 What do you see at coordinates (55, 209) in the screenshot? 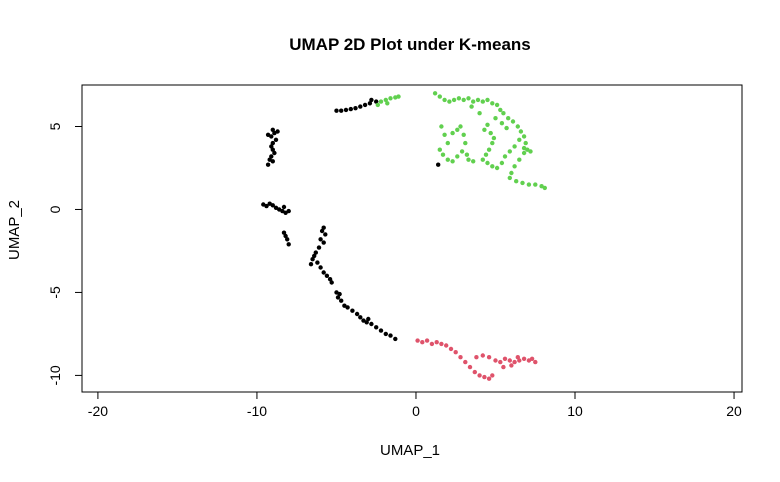
I see `y-tick-label: 0` at bounding box center [55, 209].